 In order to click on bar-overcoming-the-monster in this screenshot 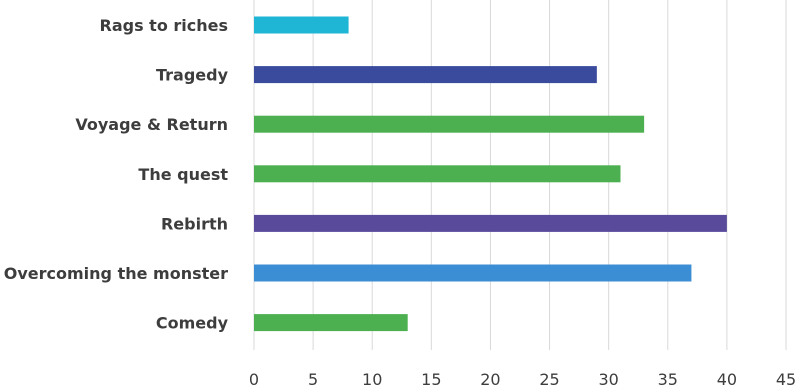, I will do `click(473, 273)`.